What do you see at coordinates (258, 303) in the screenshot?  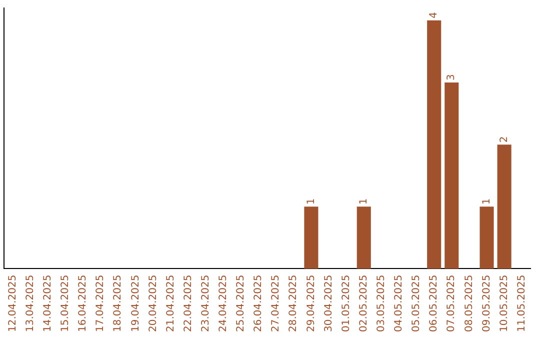 I see `x-tick-label: 26.04.2025` at bounding box center [258, 303].